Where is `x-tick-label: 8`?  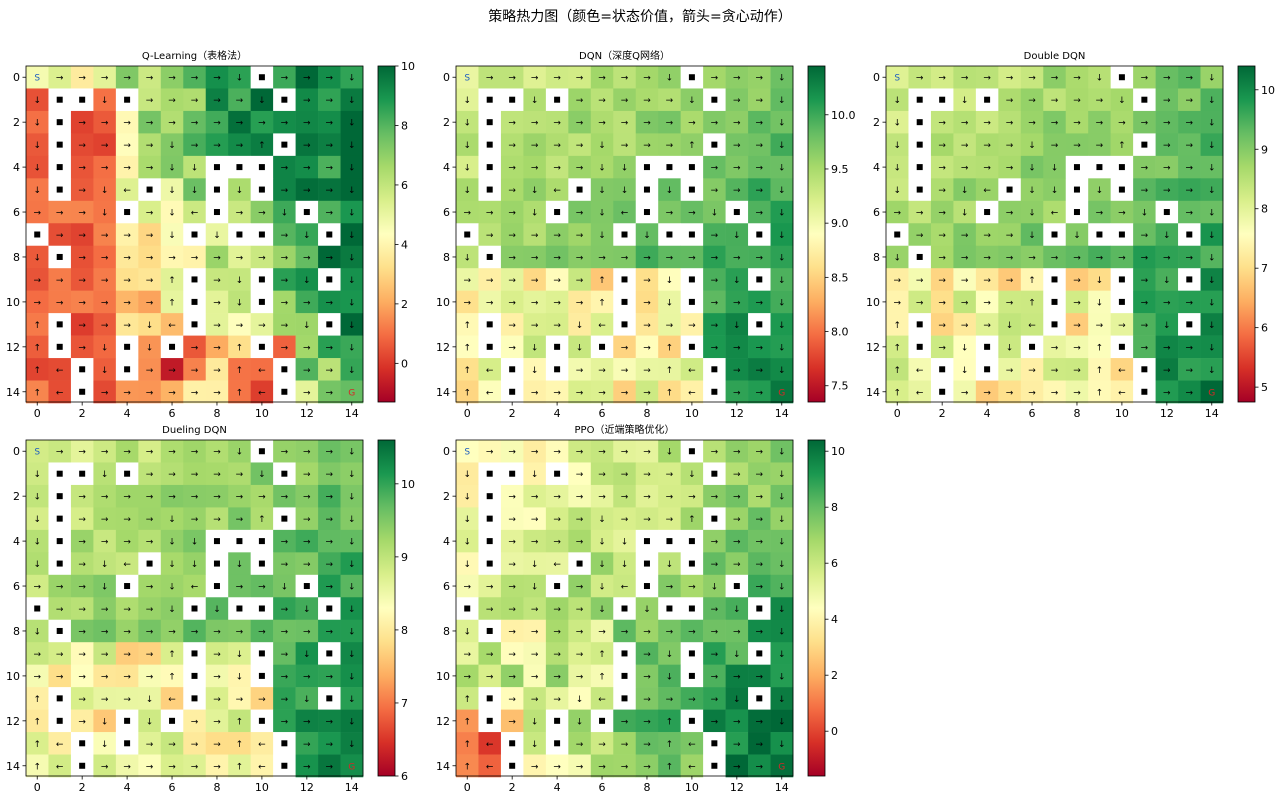 x-tick-label: 8 is located at coordinates (1076, 413).